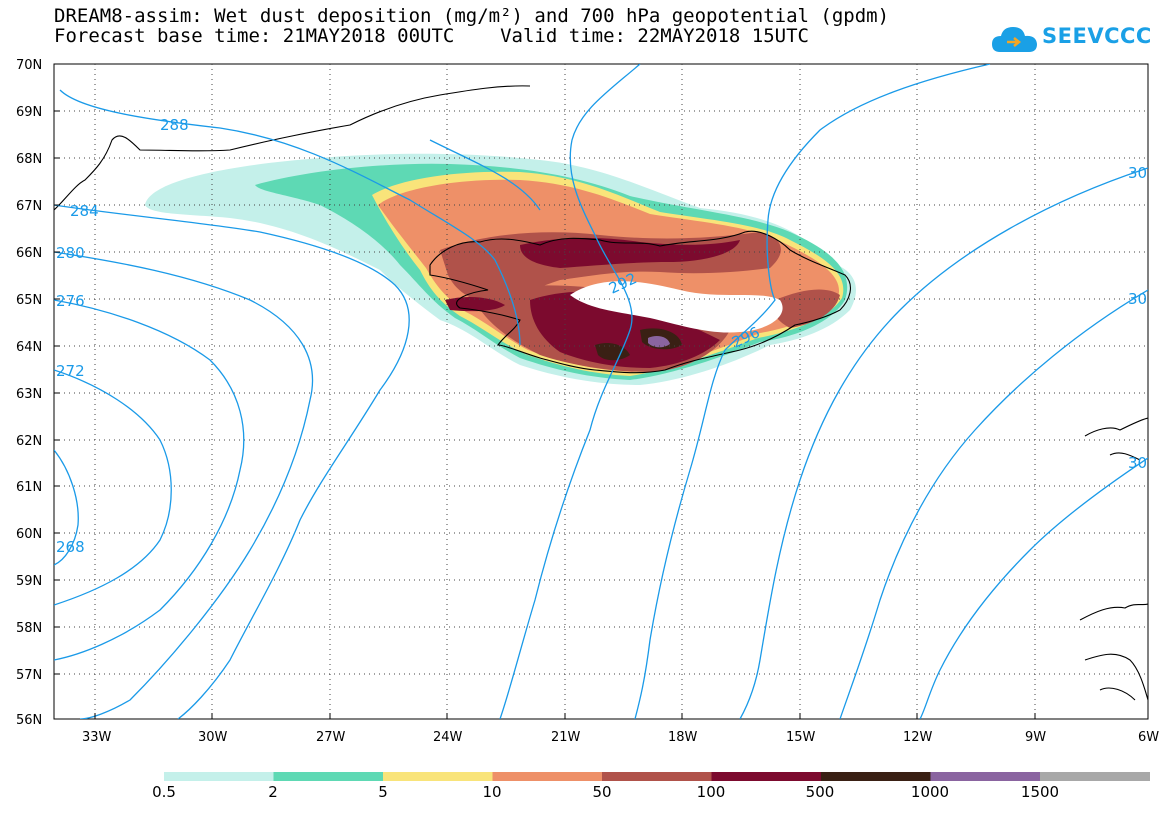  What do you see at coordinates (930, 792) in the screenshot?
I see `colorbar-label: 1000` at bounding box center [930, 792].